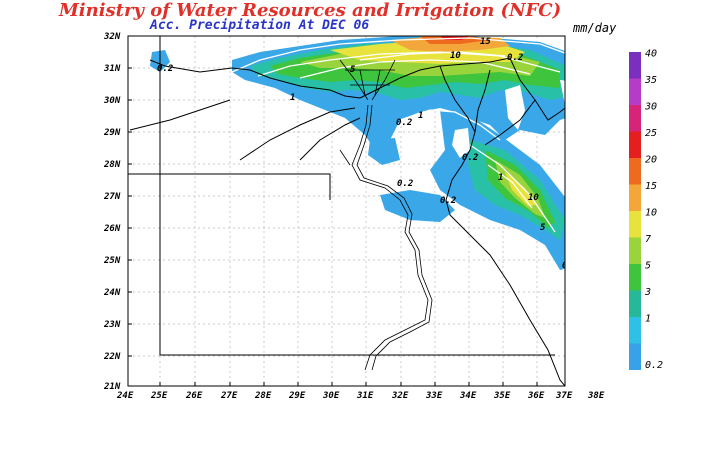 The image size is (720, 450). Describe the element at coordinates (260, 25) in the screenshot. I see `map-subtitle: Acc. Precipitation At DEC 06` at that location.